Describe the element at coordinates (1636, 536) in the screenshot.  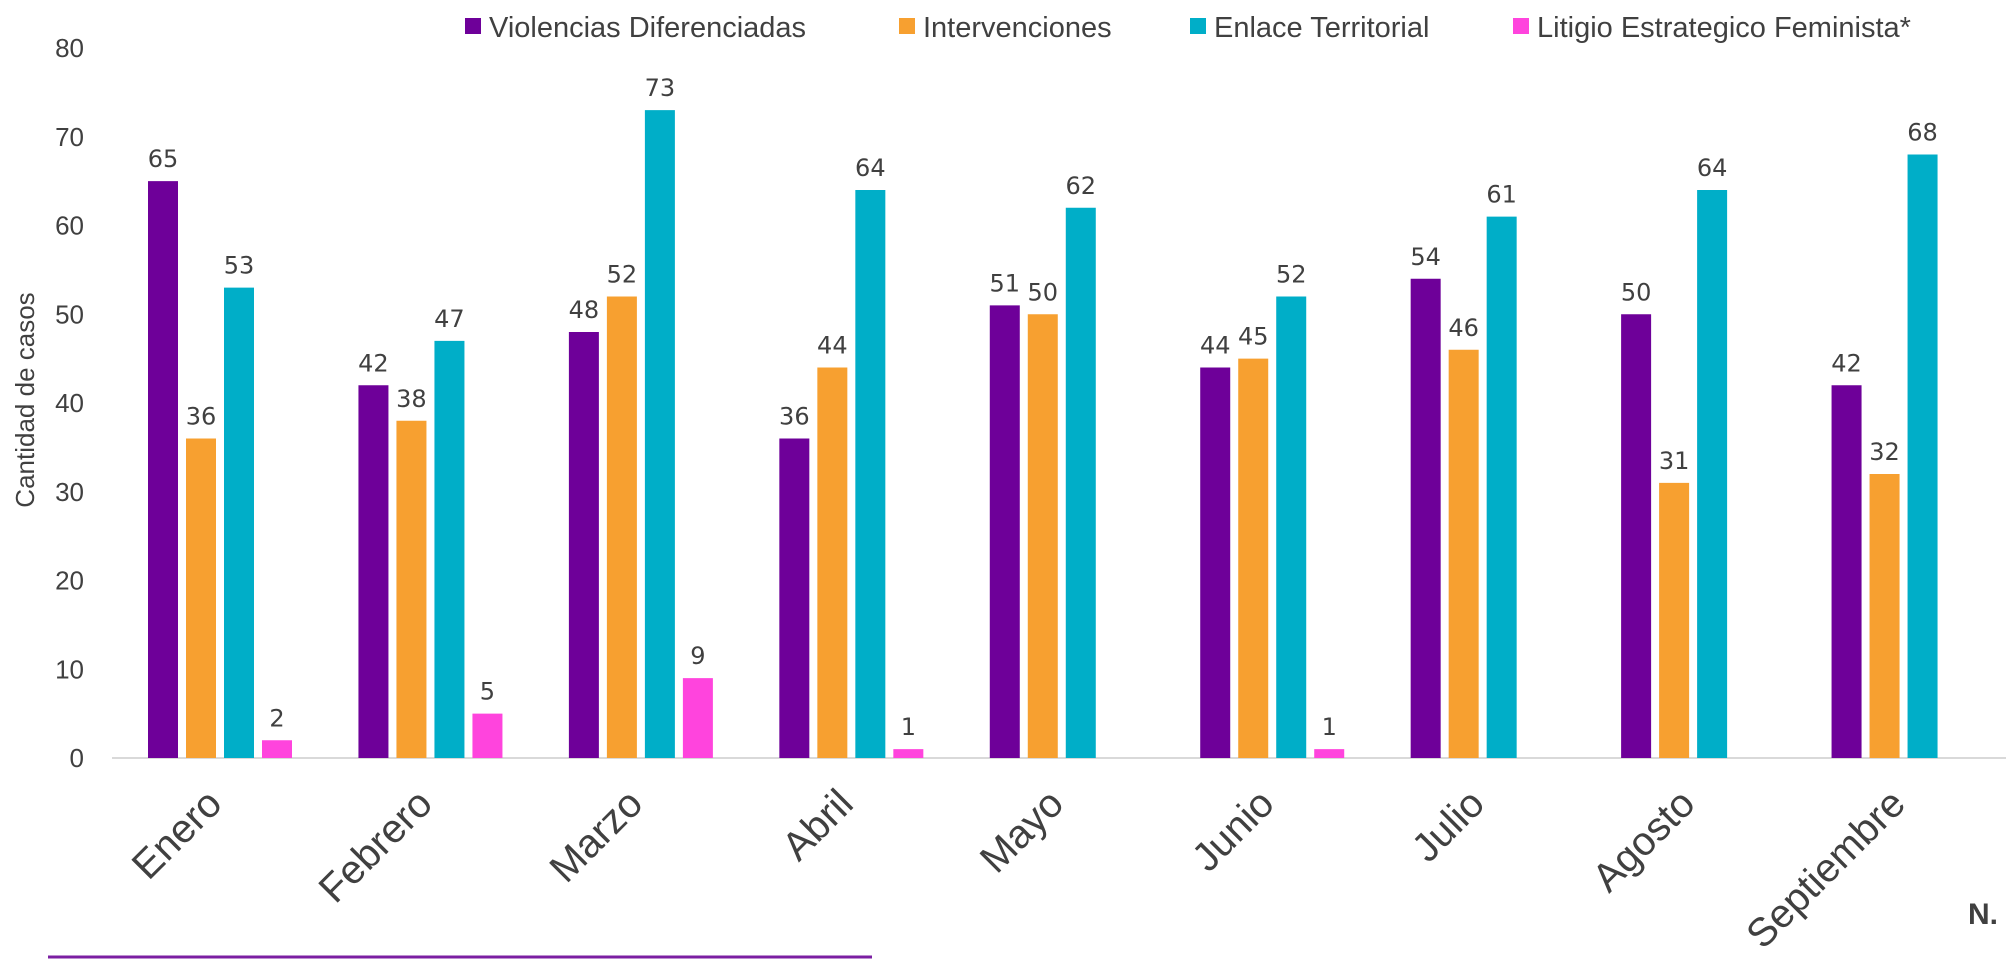
I see `bar-violencias-diferenciadas-agosto` at that location.